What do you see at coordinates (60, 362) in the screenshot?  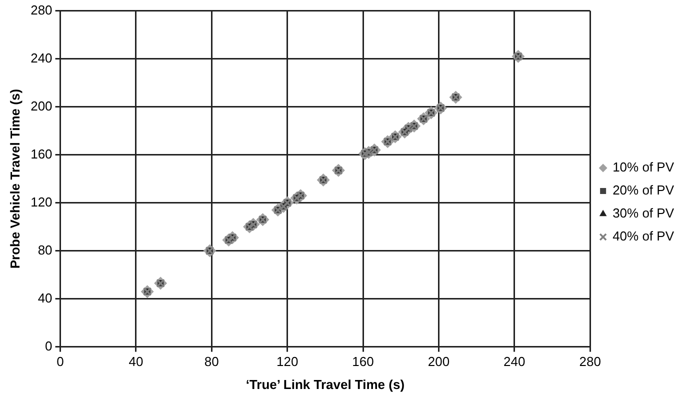 I see `x-tick-label: 0` at bounding box center [60, 362].